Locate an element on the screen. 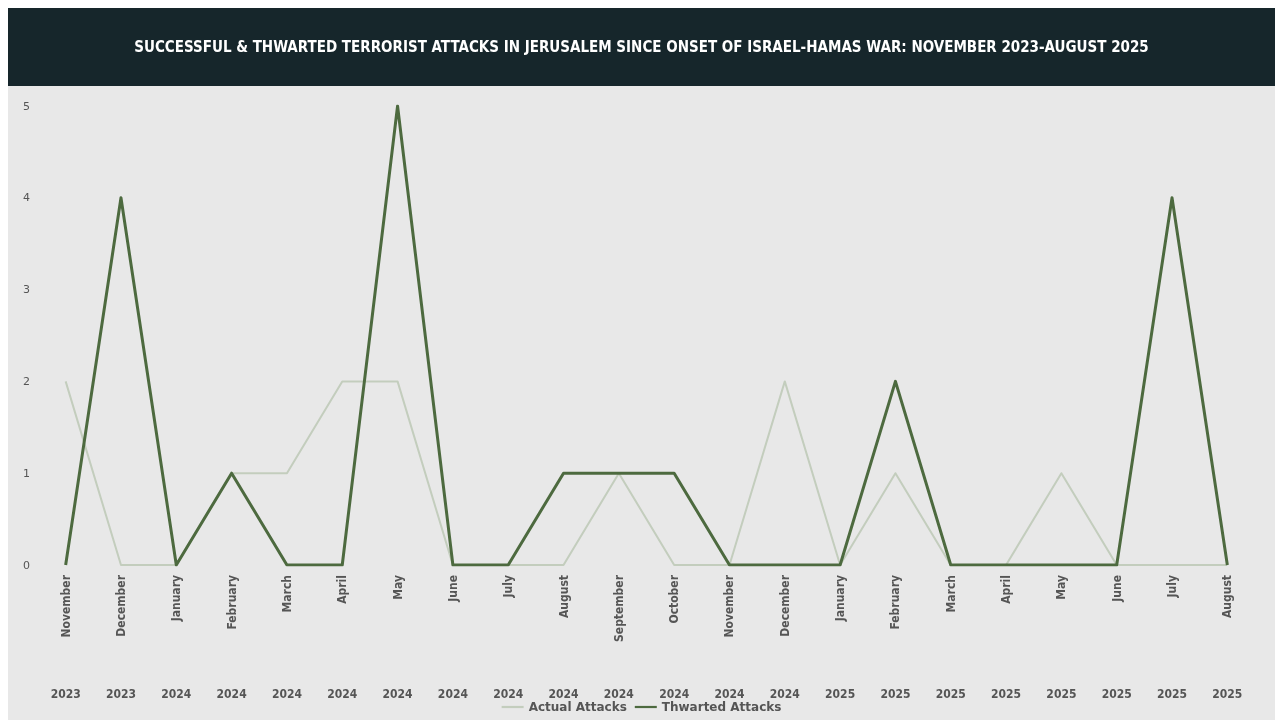 This screenshot has width=1279, height=722. y-tick-label: 2 is located at coordinates (26, 381).